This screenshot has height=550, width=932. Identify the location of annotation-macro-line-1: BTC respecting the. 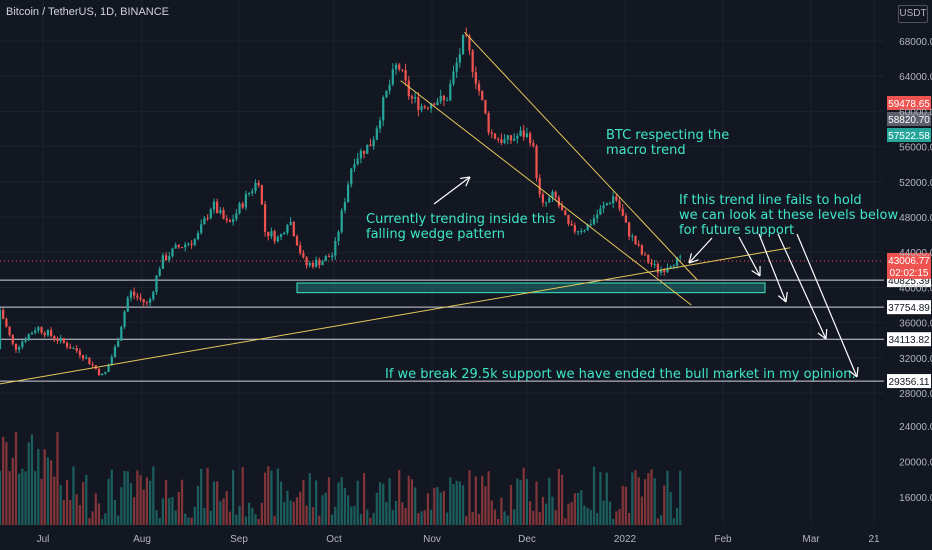
(668, 135).